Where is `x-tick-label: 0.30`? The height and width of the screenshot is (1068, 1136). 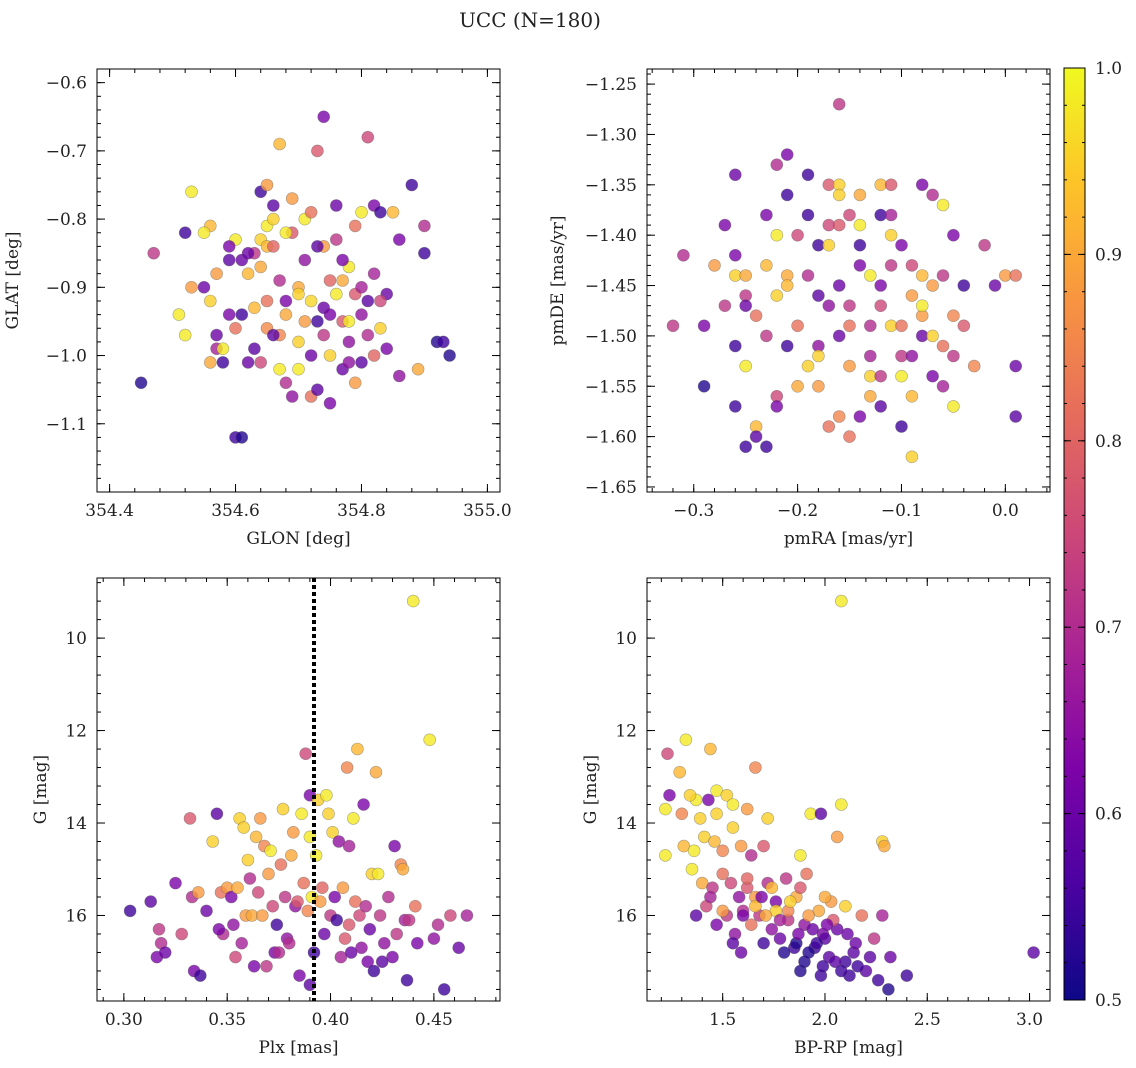 x-tick-label: 0.30 is located at coordinates (124, 1020).